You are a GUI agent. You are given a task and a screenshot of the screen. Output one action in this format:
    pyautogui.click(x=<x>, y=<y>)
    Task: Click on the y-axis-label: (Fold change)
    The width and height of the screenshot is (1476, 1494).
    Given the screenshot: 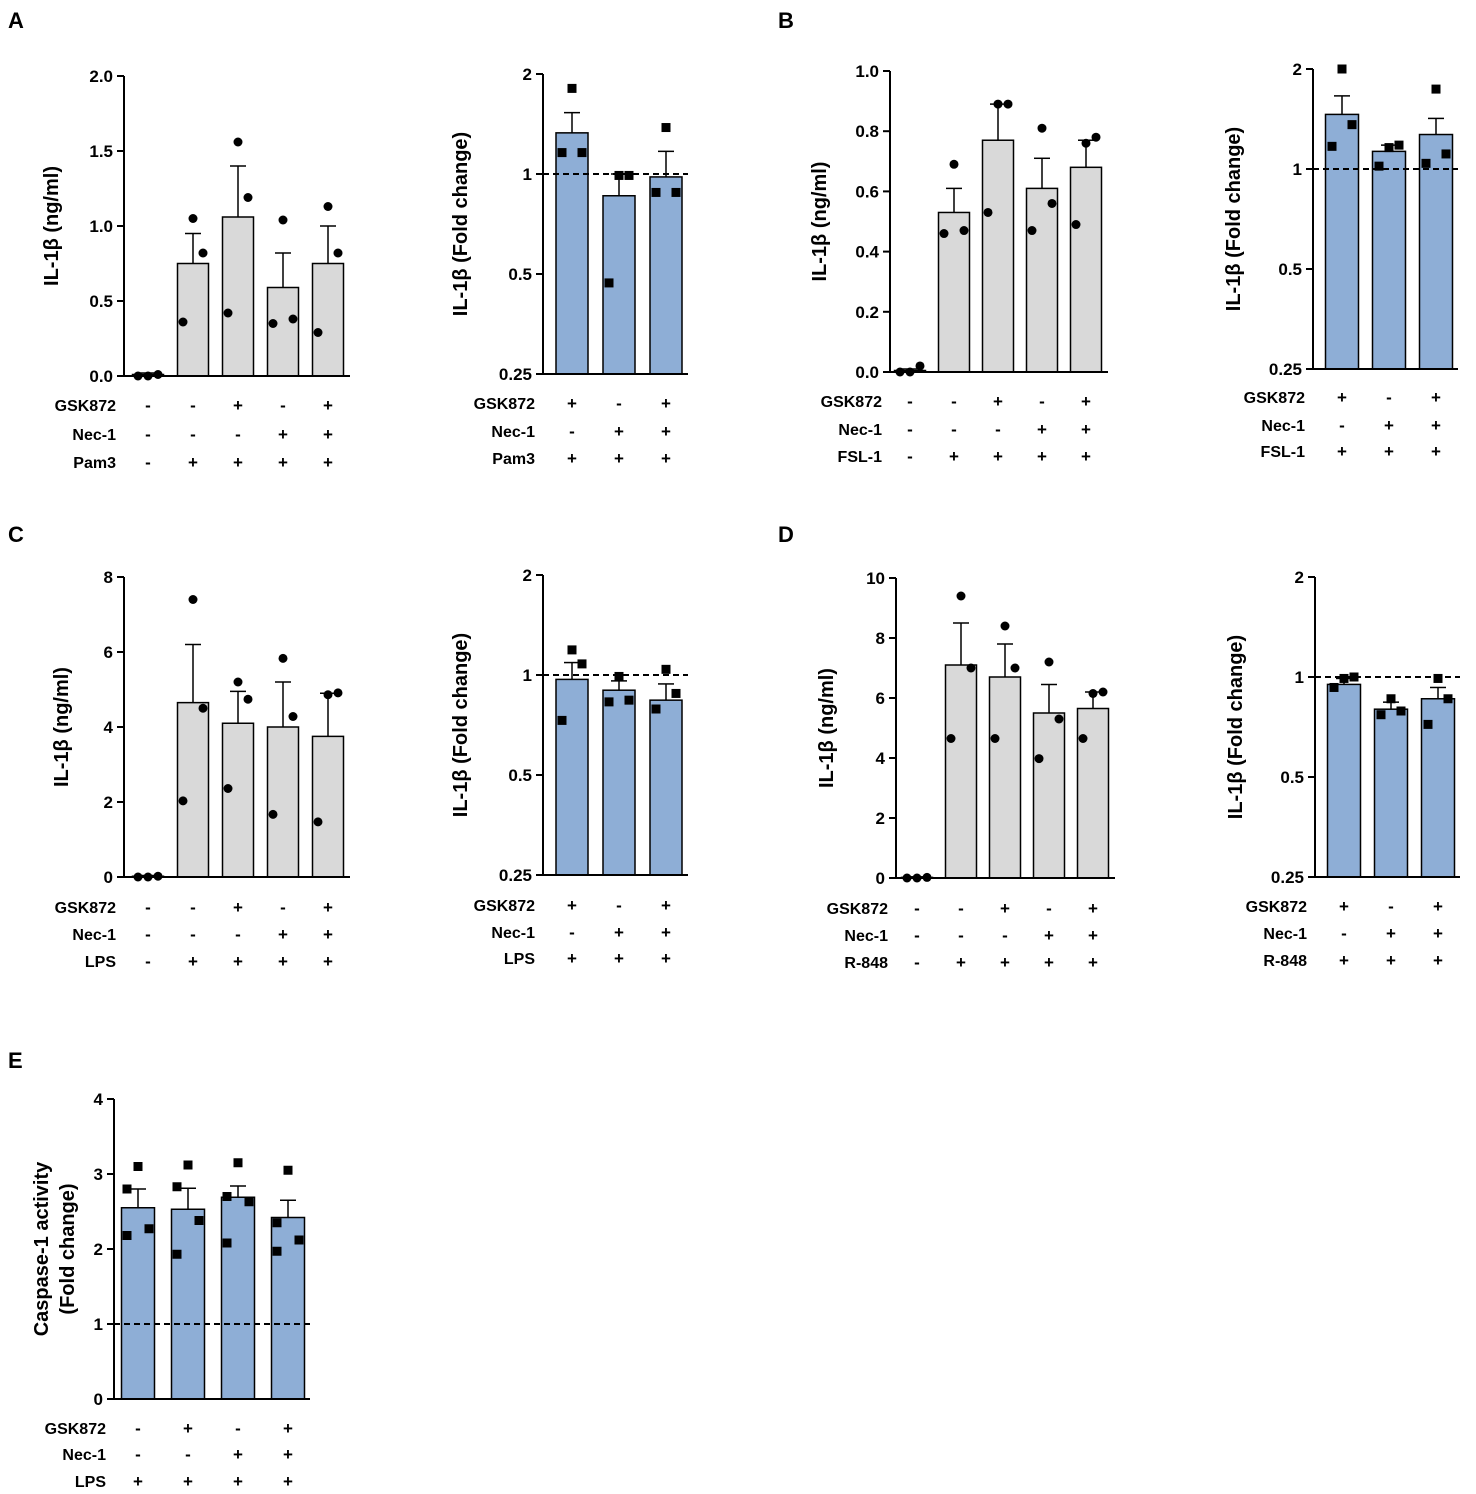 What is the action you would take?
    pyautogui.click(x=68, y=1248)
    